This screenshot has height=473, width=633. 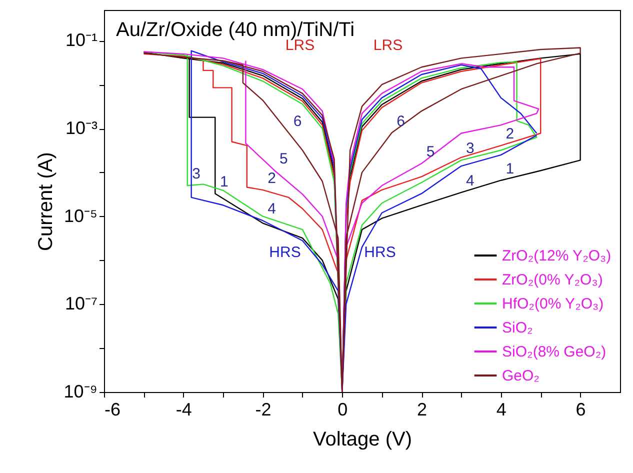 I want to click on y-tick-label: 10⁻⁵, so click(x=81, y=216).